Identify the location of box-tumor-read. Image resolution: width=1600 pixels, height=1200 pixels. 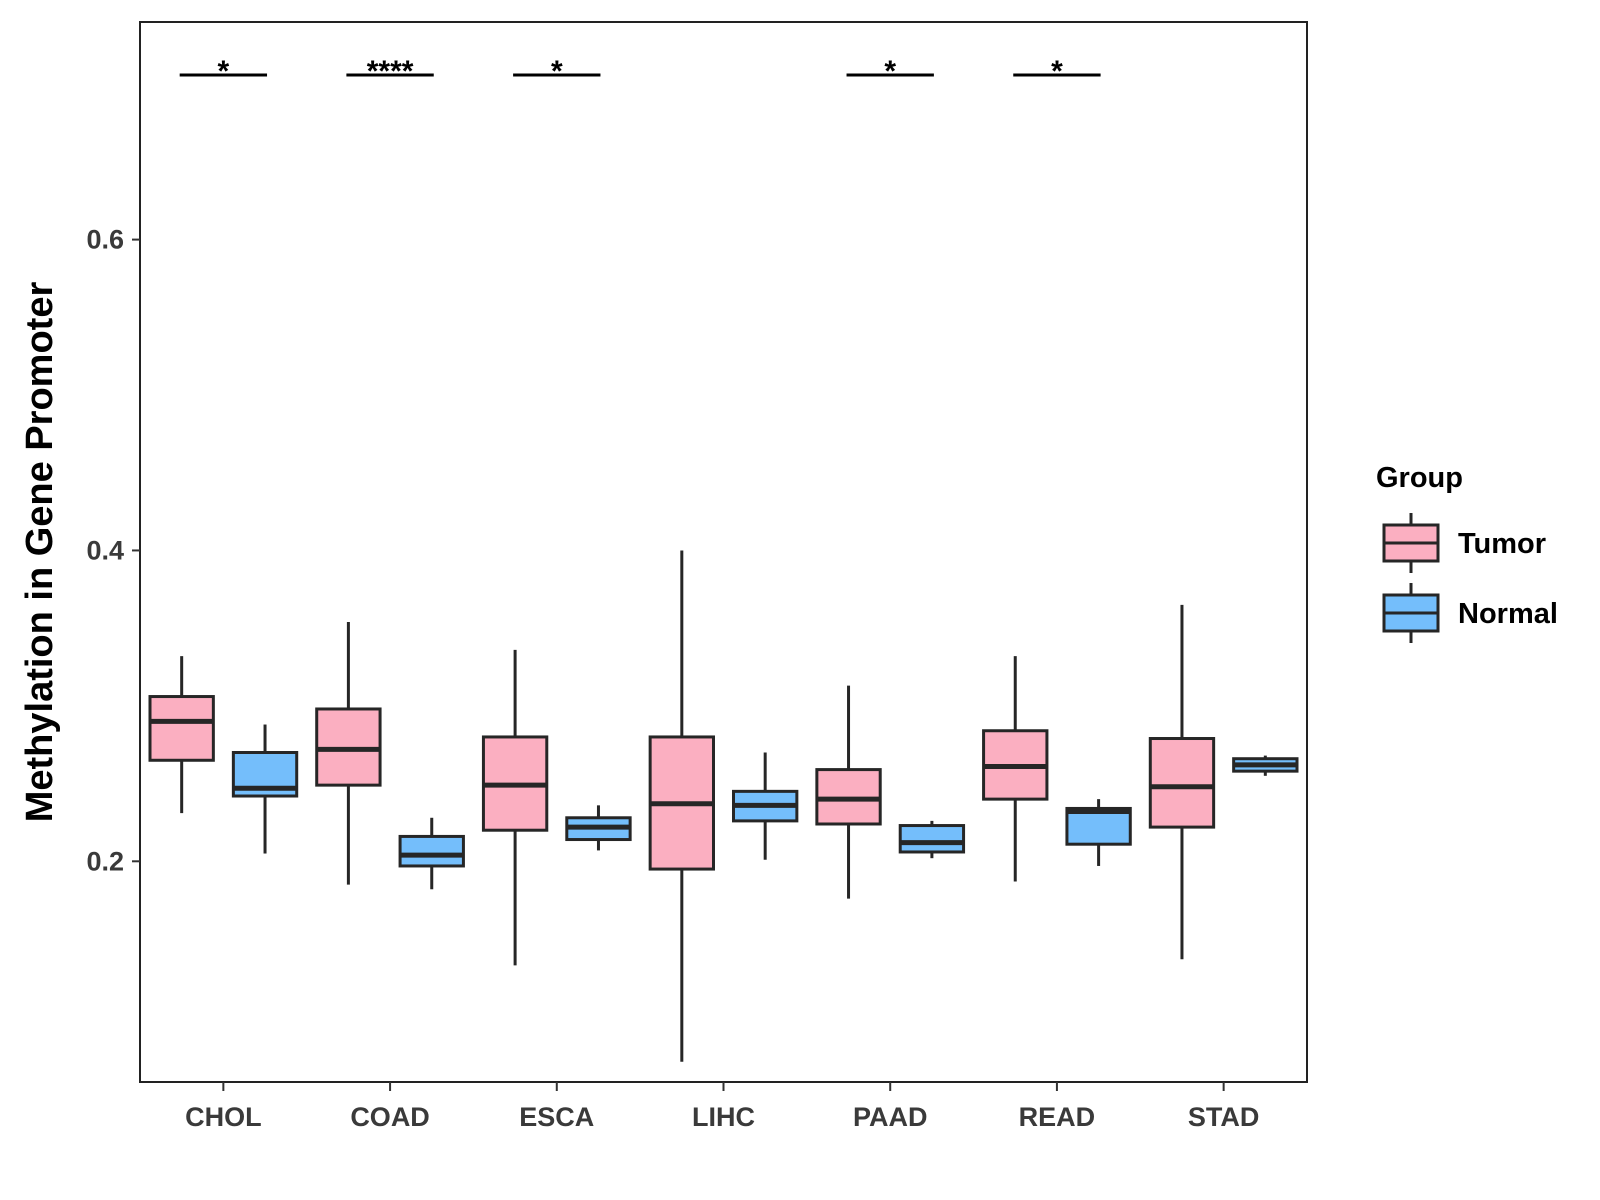
(1015, 769).